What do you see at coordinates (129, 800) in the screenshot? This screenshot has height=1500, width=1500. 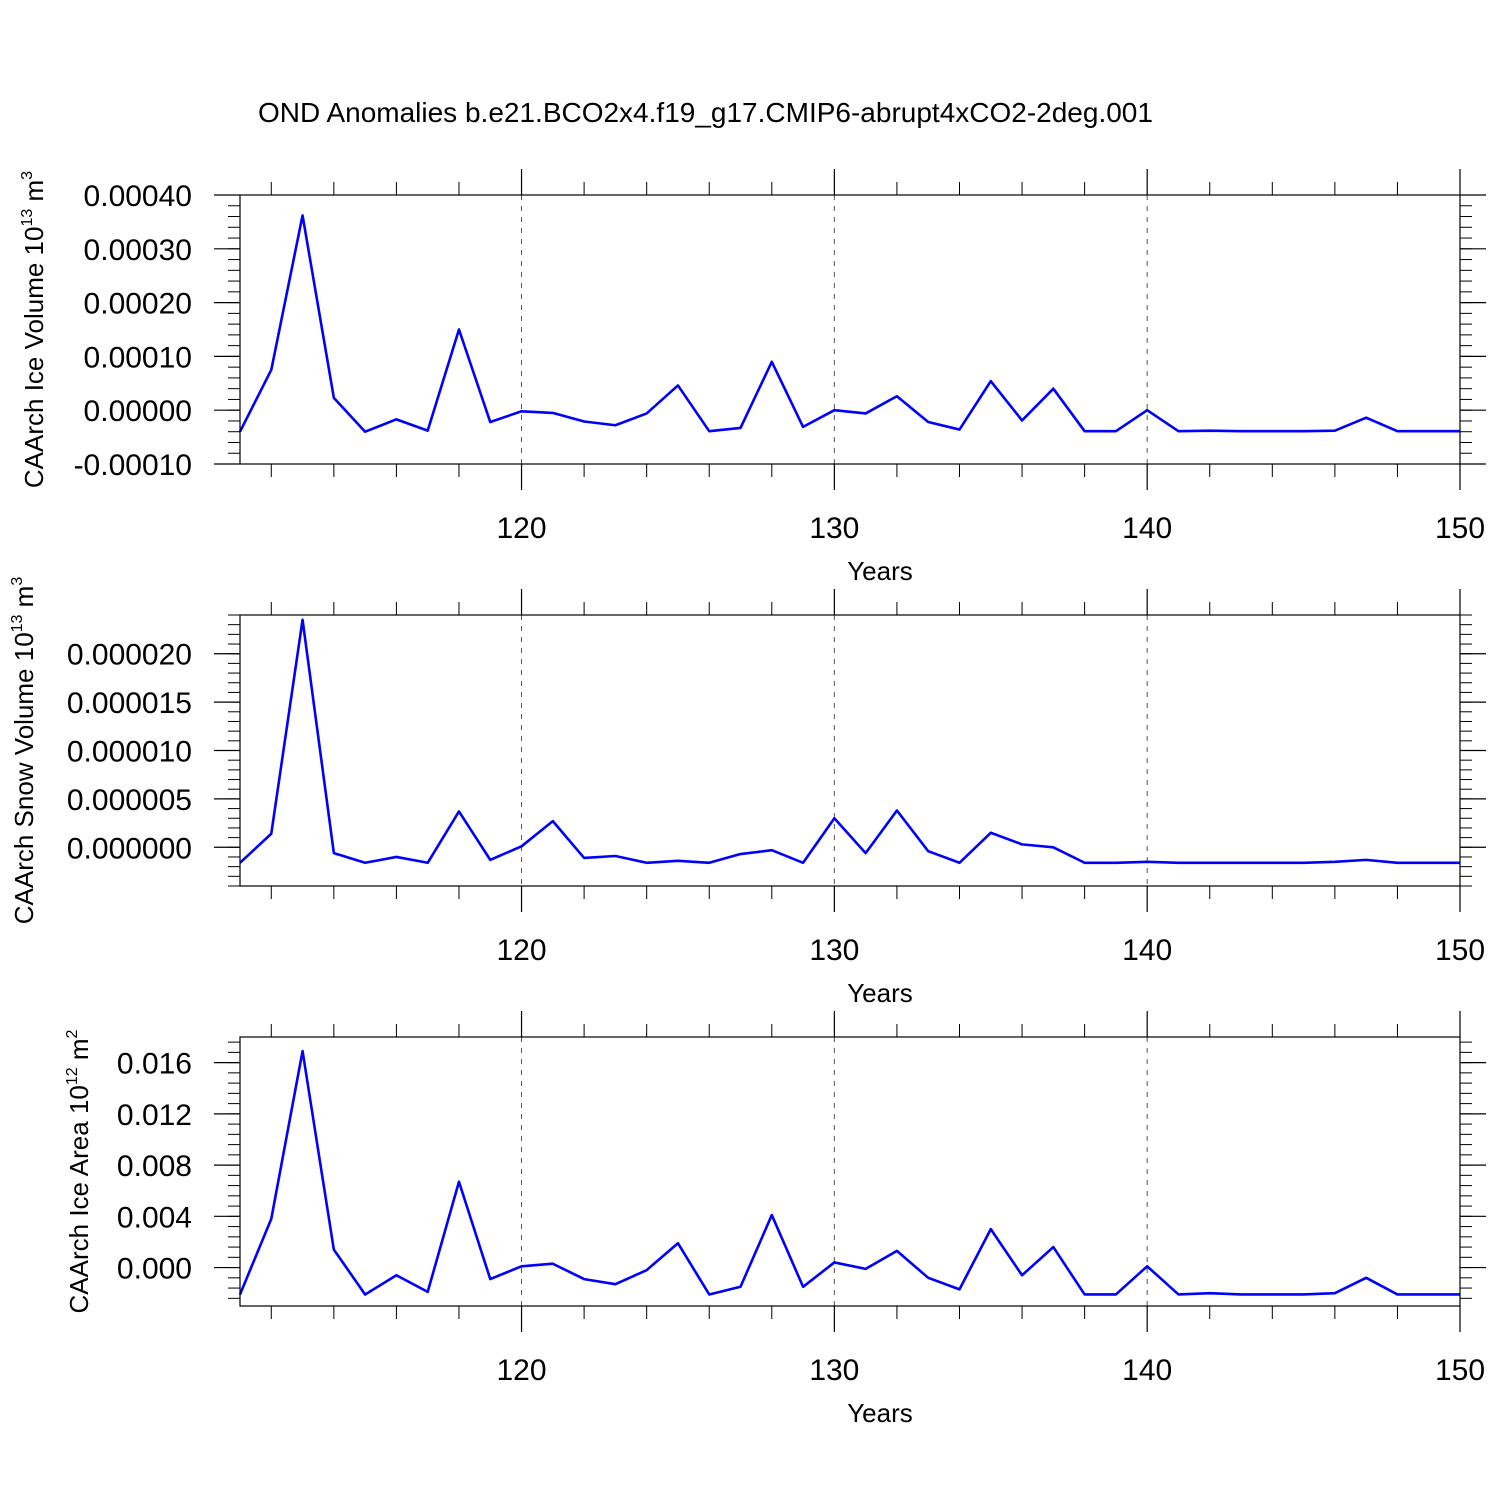 I see `y-tick-label: 0.000005` at bounding box center [129, 800].